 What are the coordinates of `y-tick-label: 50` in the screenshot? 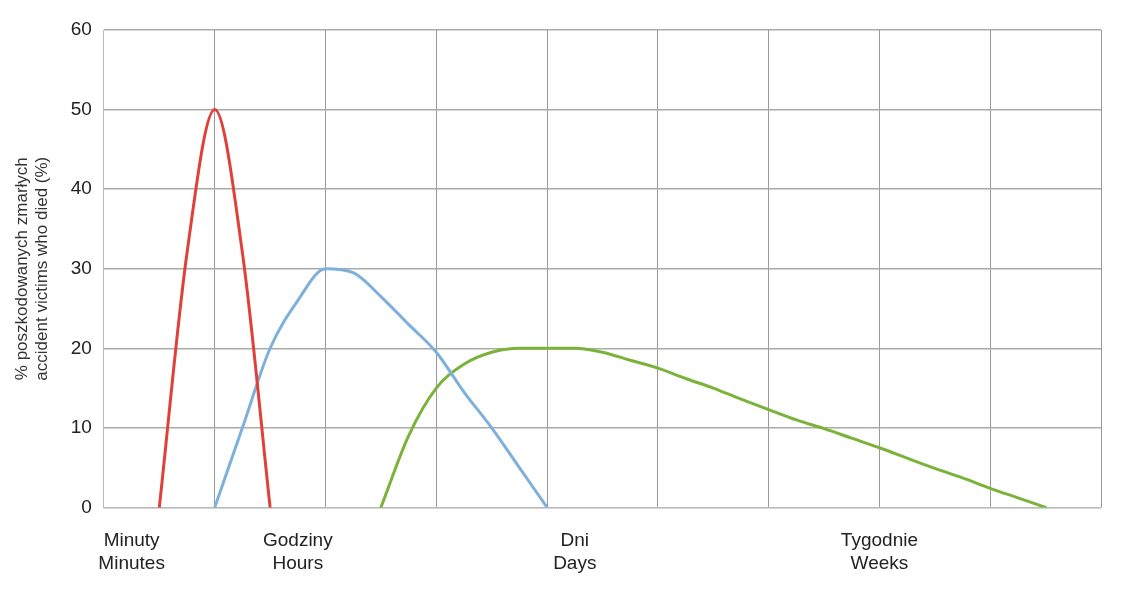 It's located at (81, 108).